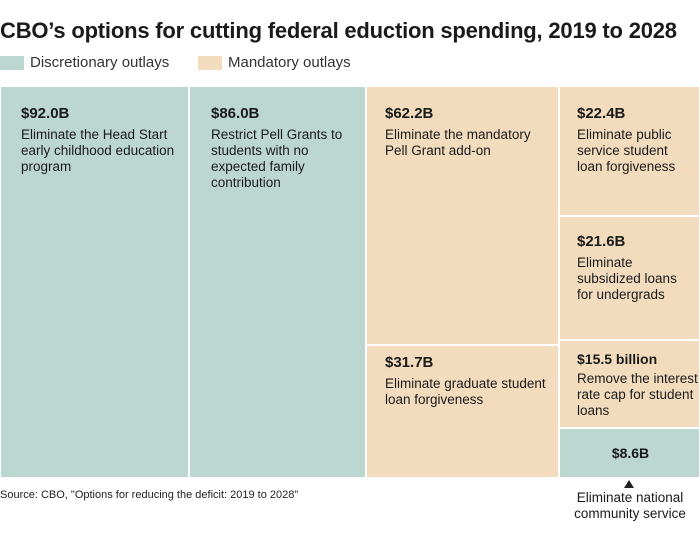 The height and width of the screenshot is (541, 700). I want to click on cell-value: $22.4B, so click(601, 113).